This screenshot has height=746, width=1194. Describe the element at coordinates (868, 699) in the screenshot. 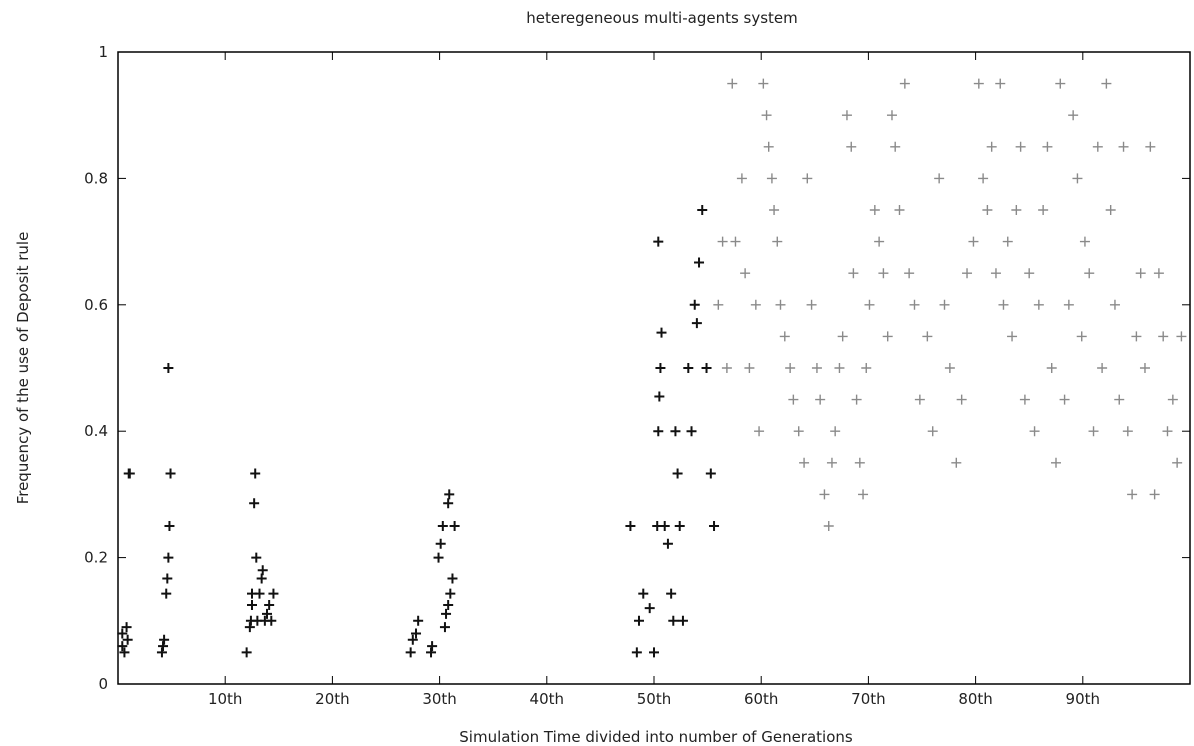

I see `x-tick-label: 70th` at that location.